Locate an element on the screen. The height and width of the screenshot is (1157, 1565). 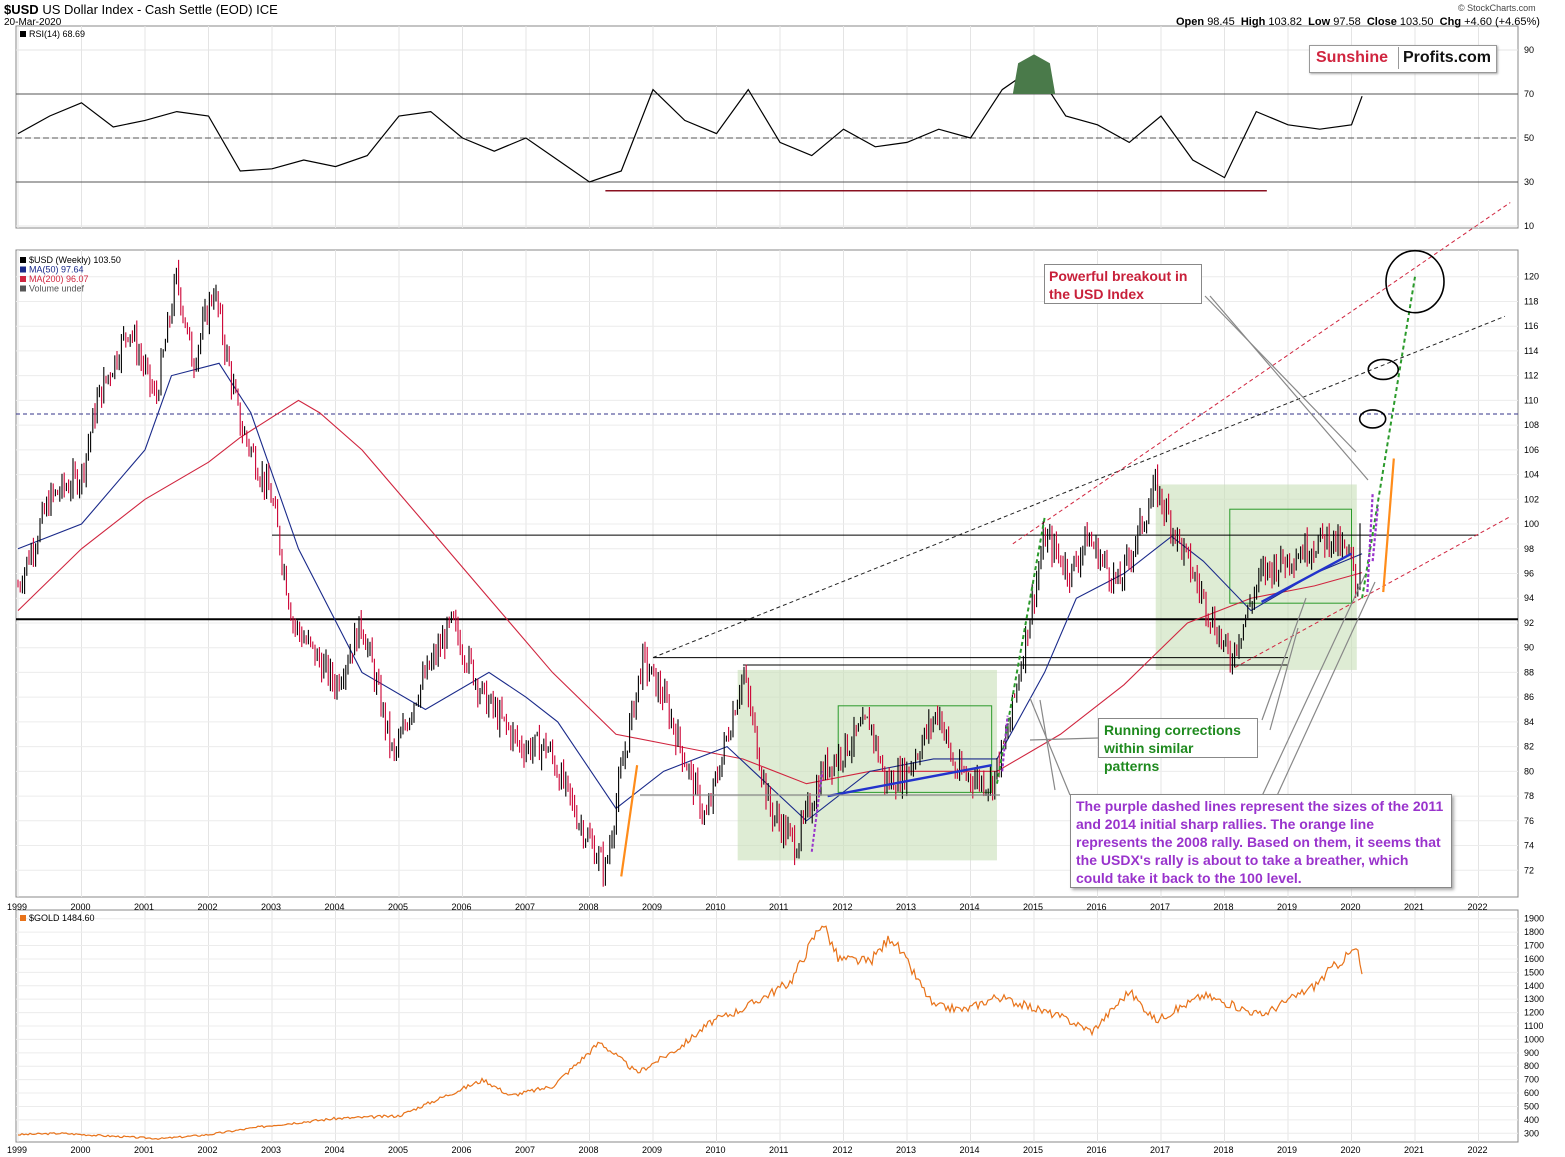
gold-x-label: 2009 is located at coordinates (652, 1150).